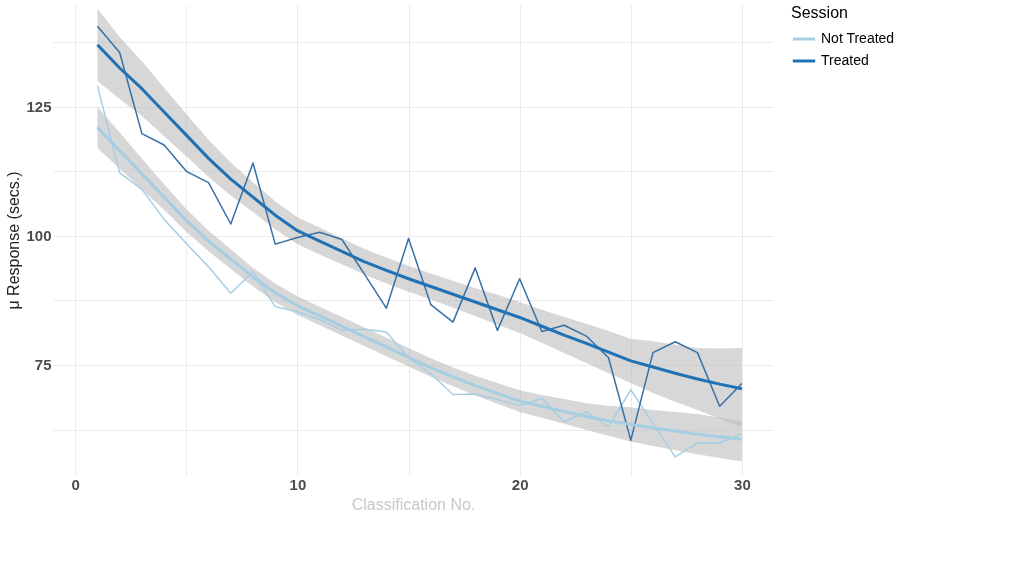  What do you see at coordinates (75, 484) in the screenshot?
I see `x-tick-label: 0` at bounding box center [75, 484].